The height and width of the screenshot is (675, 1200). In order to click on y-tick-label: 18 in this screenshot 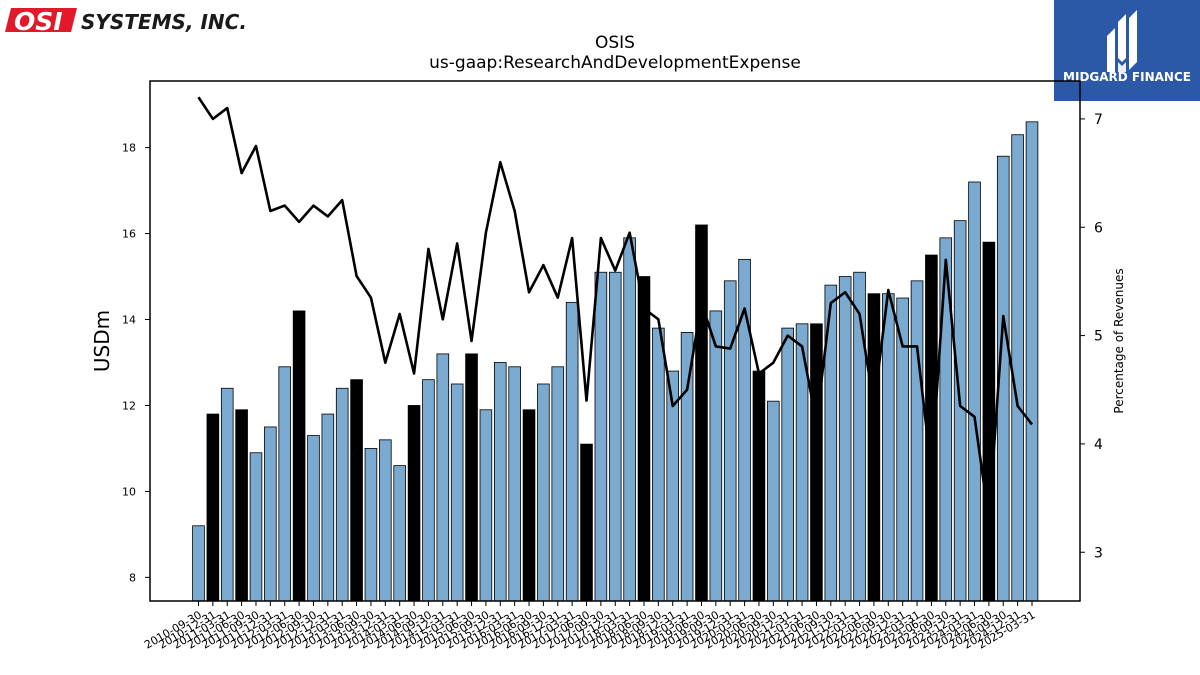, I will do `click(129, 148)`.